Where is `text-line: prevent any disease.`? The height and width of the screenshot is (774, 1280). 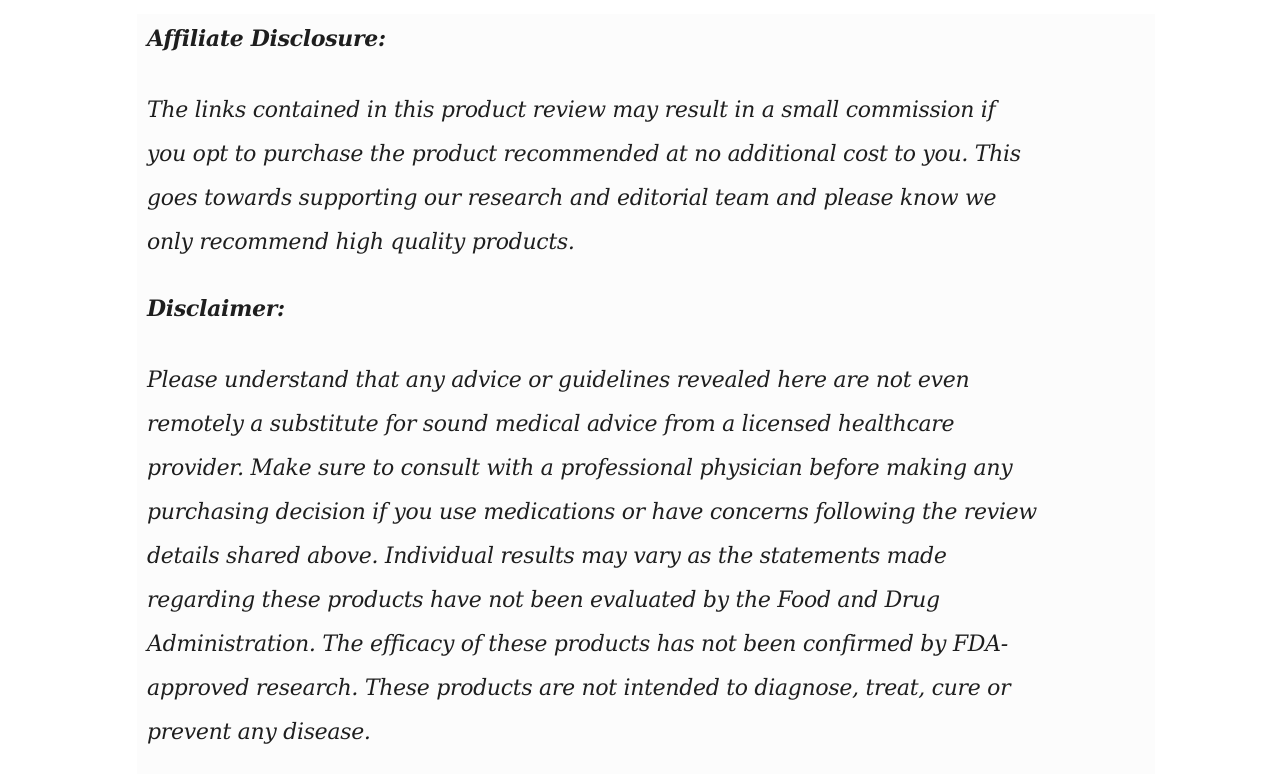
text-line: prevent any disease. is located at coordinates (259, 732).